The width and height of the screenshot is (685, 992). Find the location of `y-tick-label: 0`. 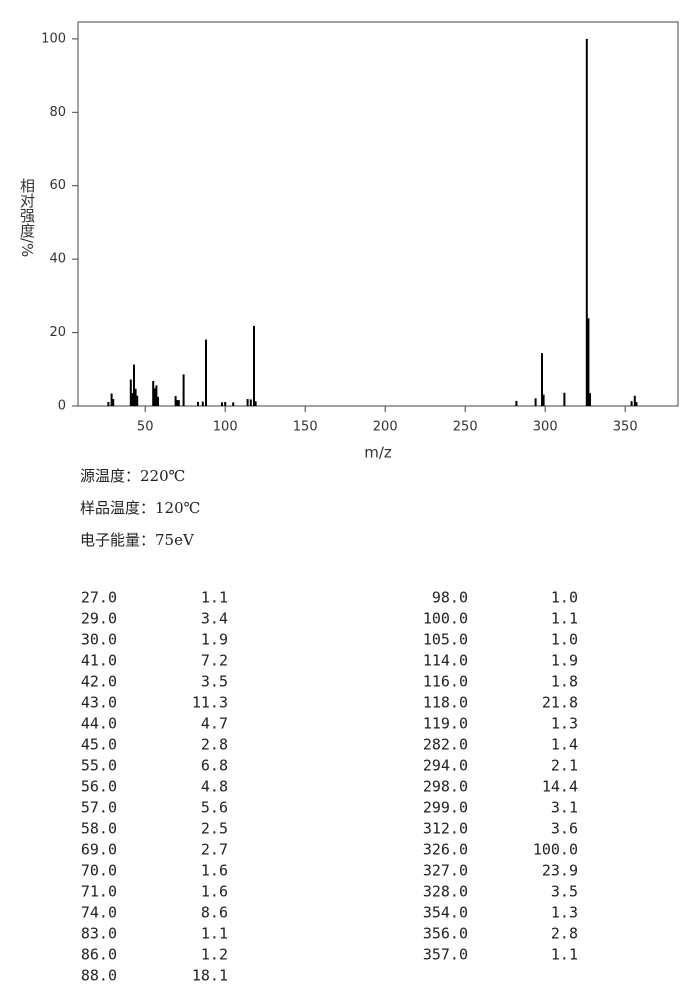

y-tick-label: 0 is located at coordinates (62, 406).